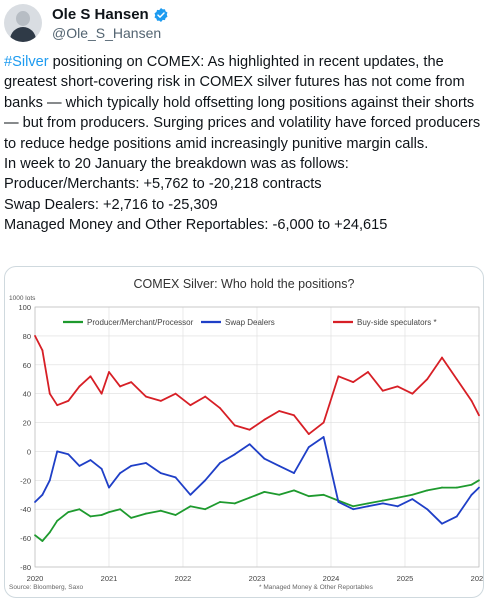  I want to click on author-name: Ole S Hansen, so click(100, 14).